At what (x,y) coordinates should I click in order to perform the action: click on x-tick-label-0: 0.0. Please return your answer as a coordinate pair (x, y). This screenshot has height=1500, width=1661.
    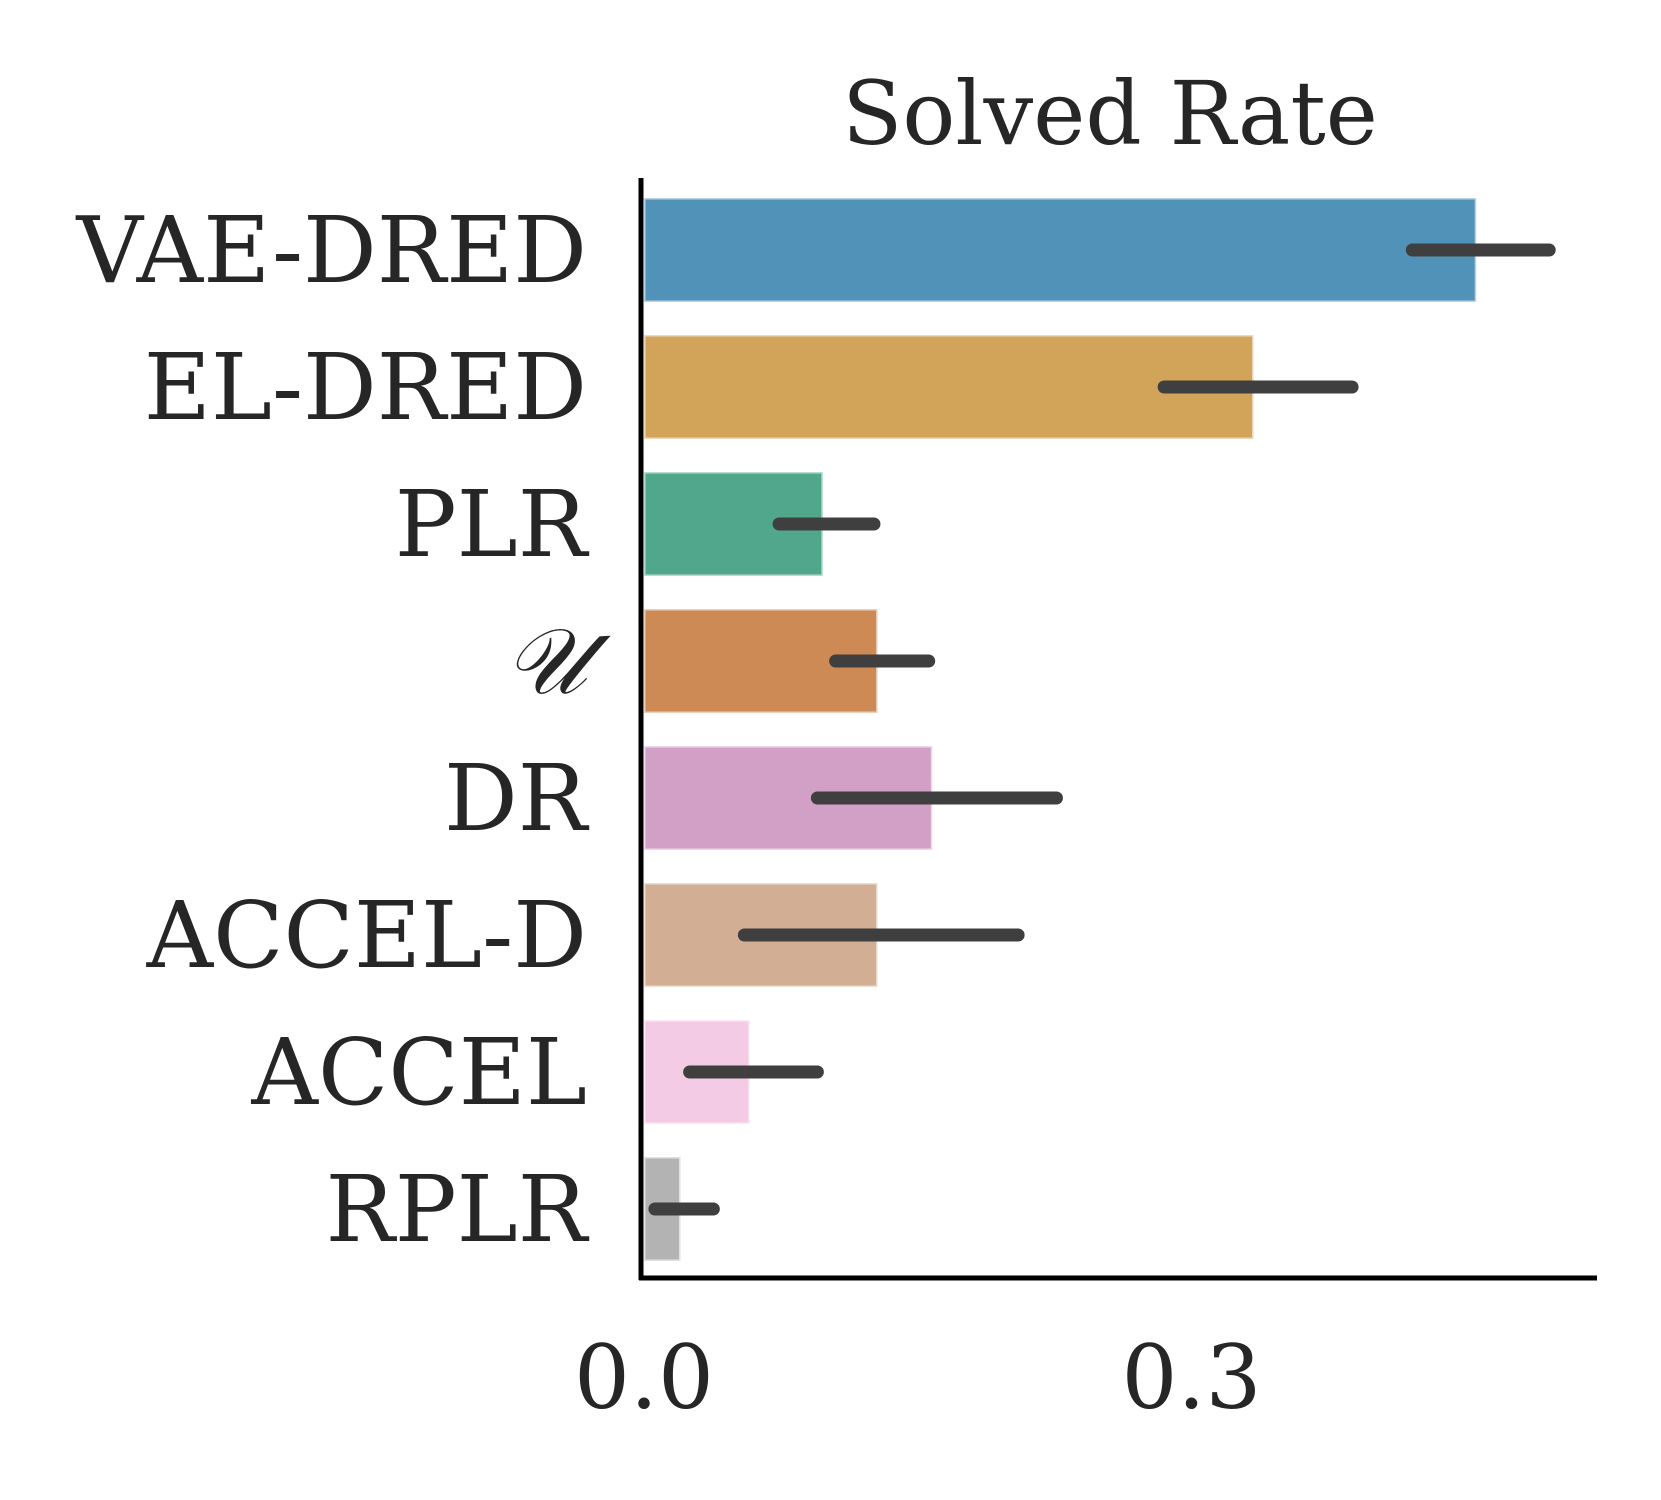
    Looking at the image, I should click on (644, 1377).